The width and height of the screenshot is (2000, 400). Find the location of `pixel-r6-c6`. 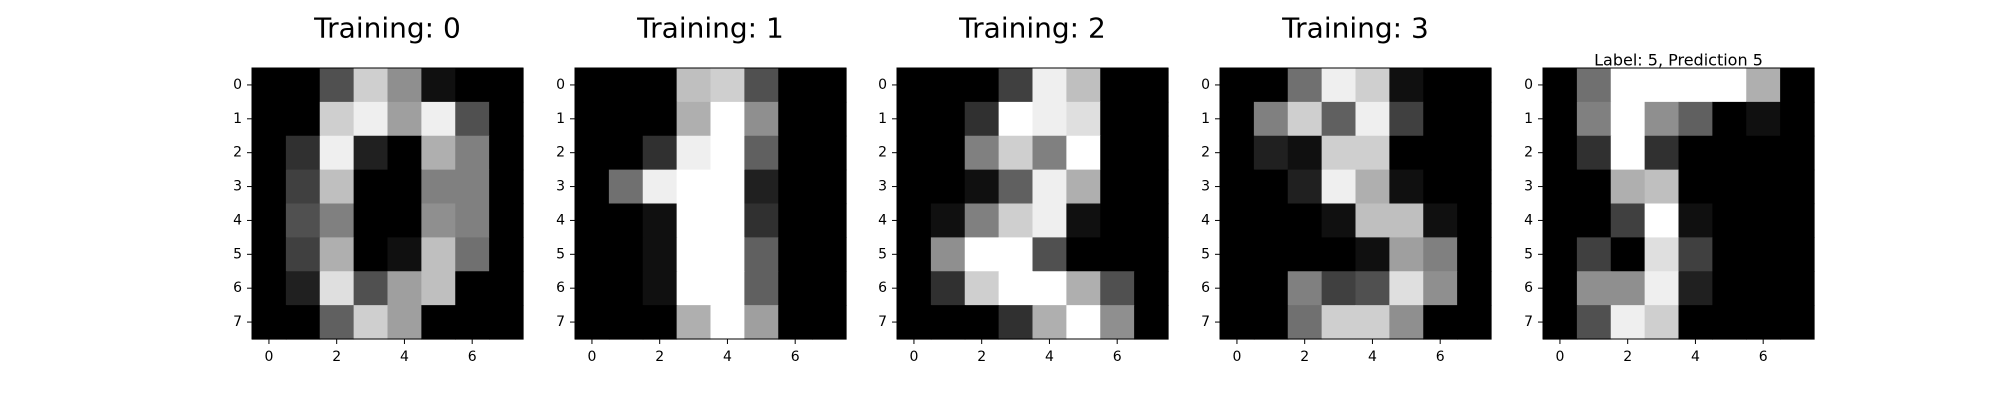

pixel-r6-c6 is located at coordinates (1117, 288).